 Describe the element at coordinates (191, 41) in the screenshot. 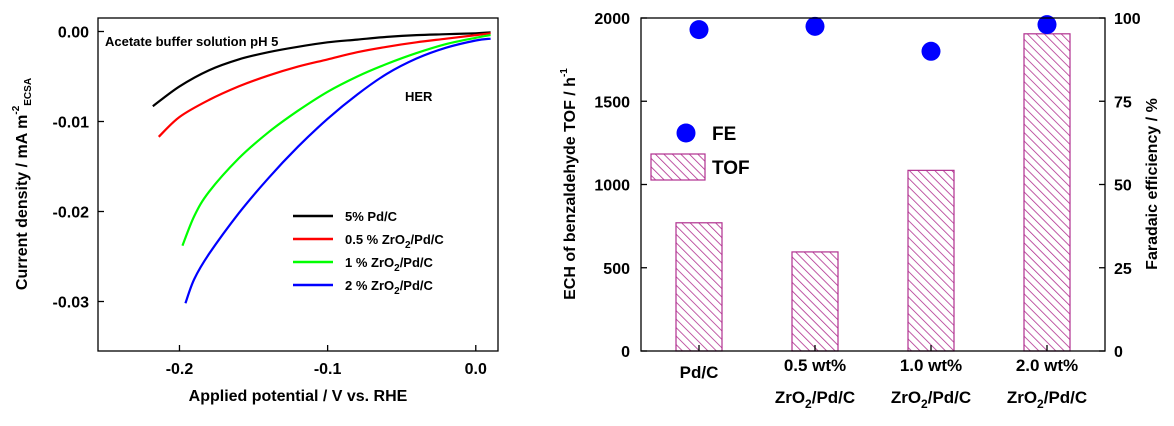

I see `condition-annotation: Acetate buffer solution pH 5` at that location.